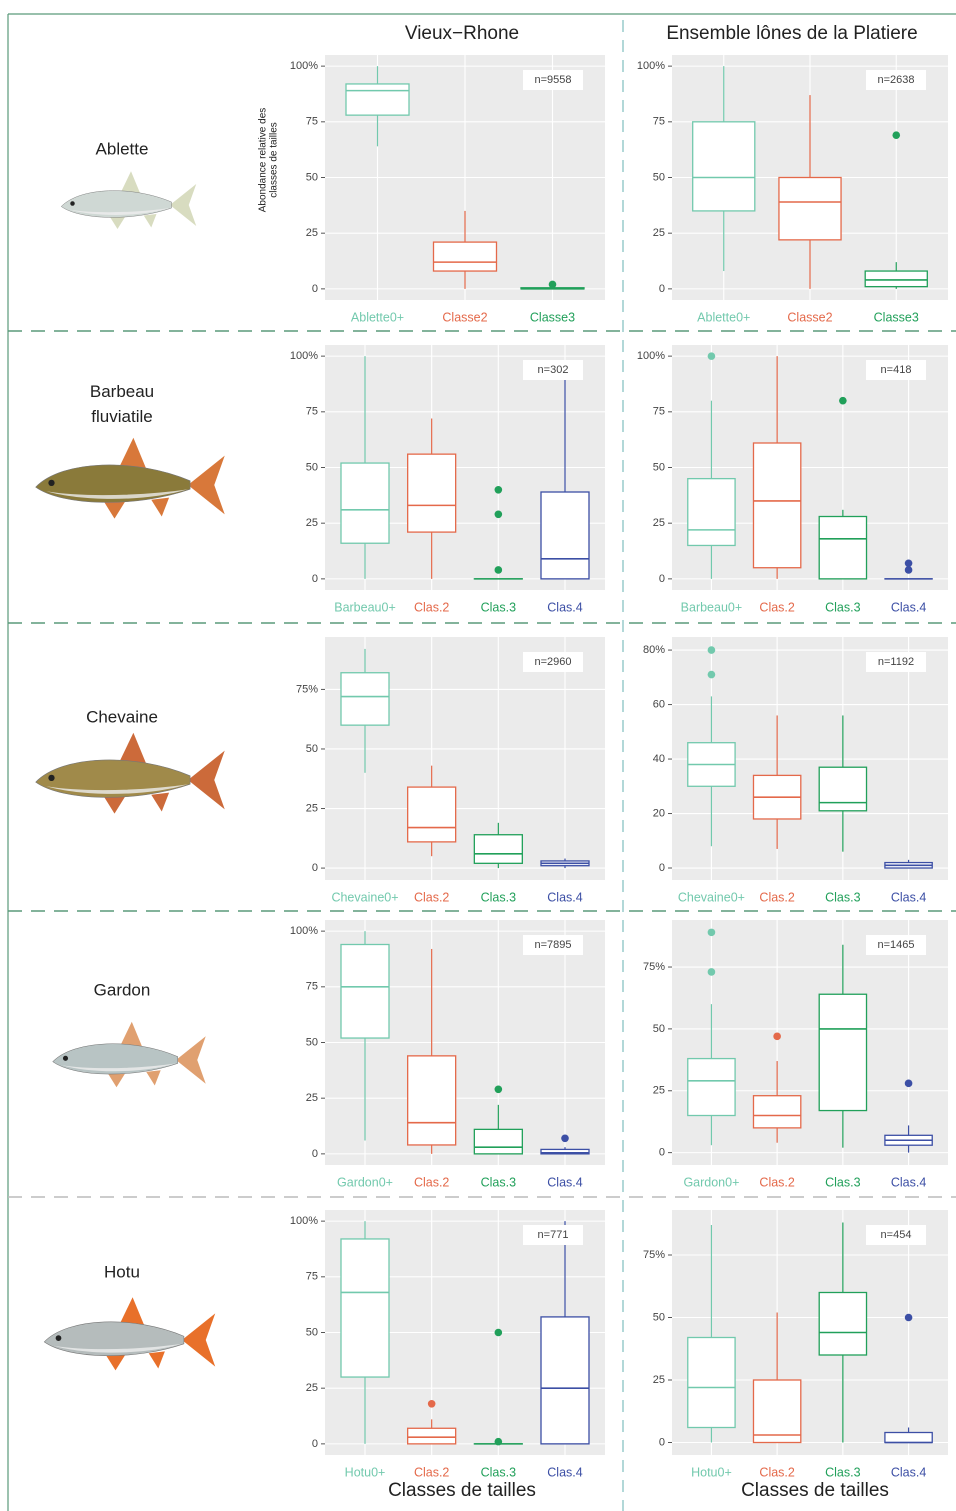  I want to click on sample-size: n=771, so click(553, 1235).